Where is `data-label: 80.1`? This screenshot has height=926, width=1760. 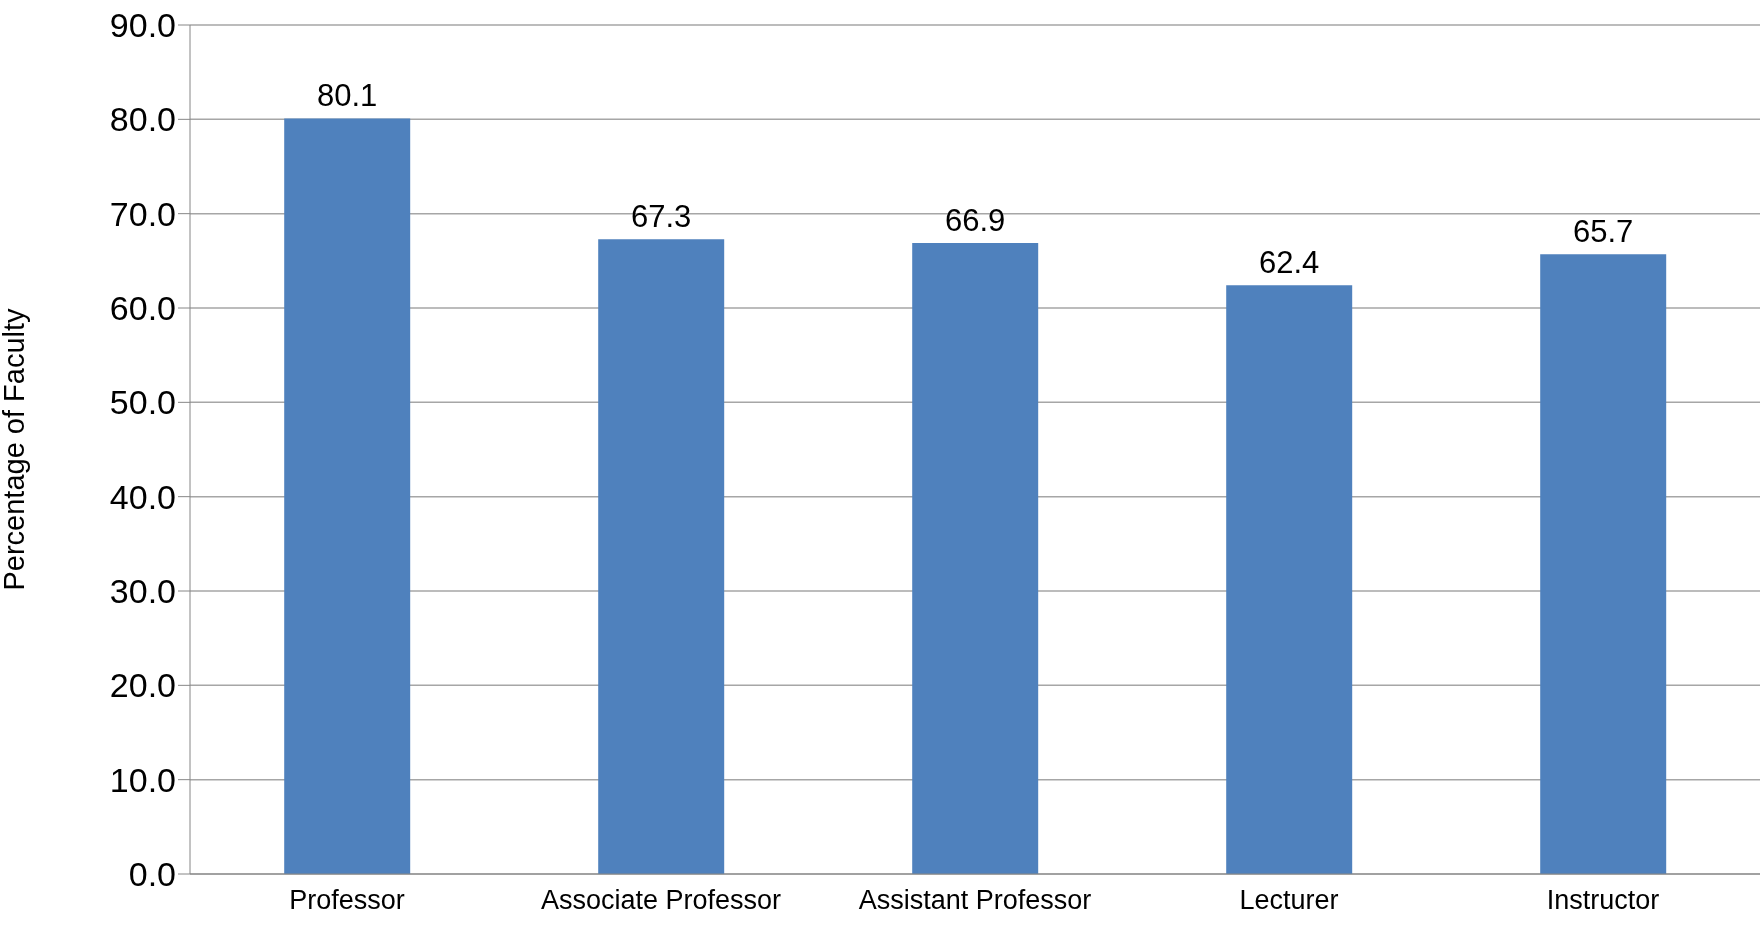
data-label: 80.1 is located at coordinates (347, 96).